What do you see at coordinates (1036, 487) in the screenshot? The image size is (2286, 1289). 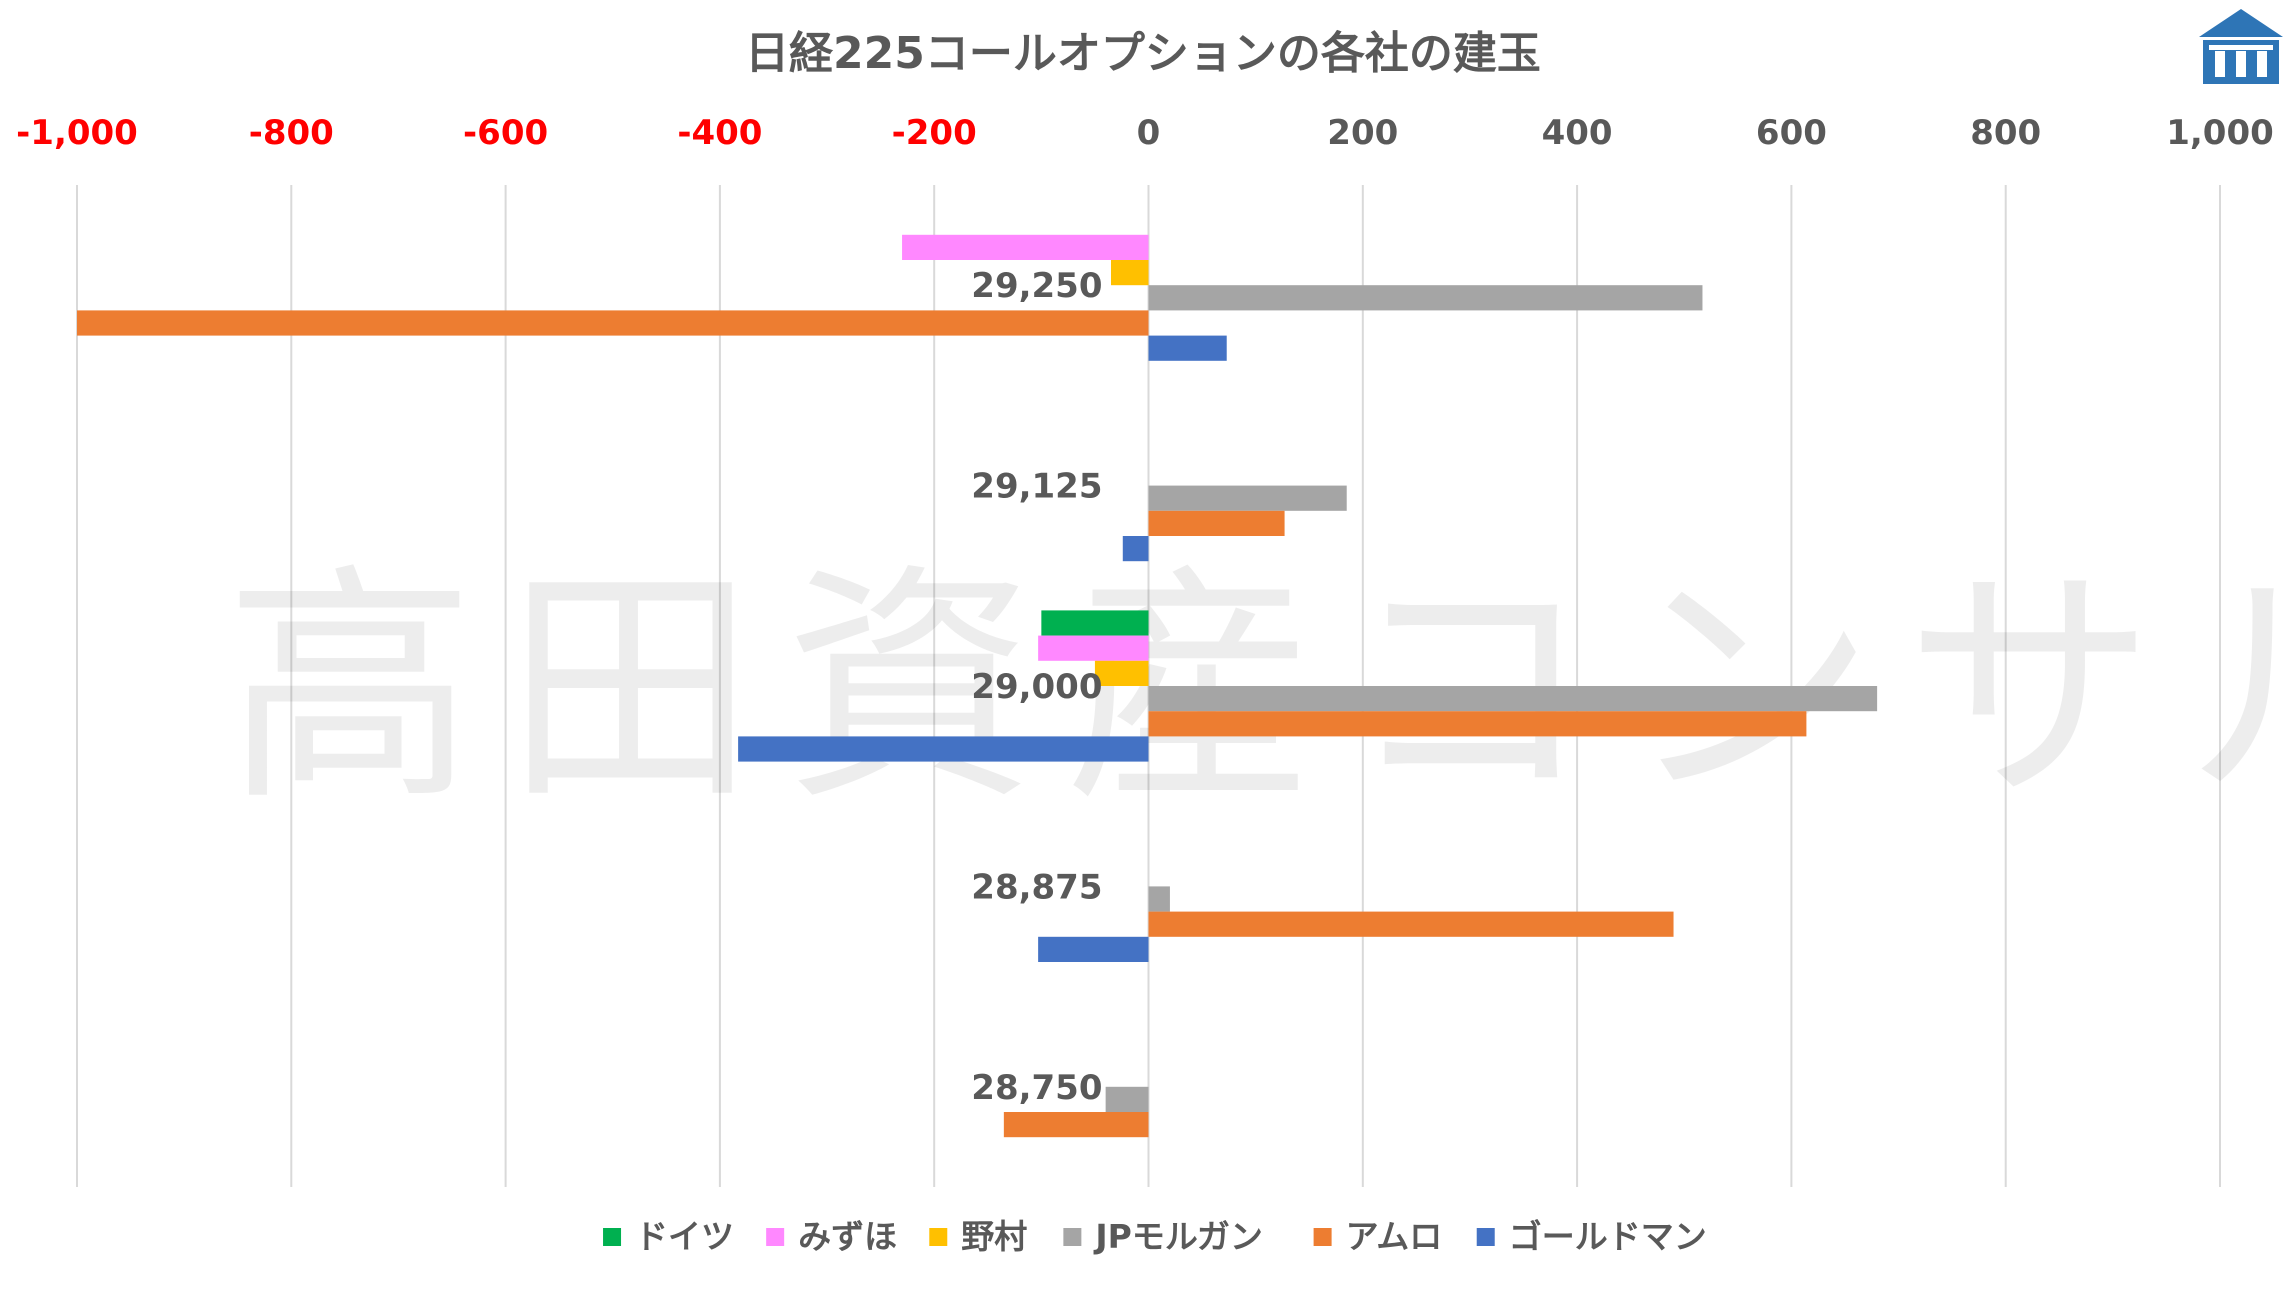 I see `category-label-1: 29,125` at bounding box center [1036, 487].